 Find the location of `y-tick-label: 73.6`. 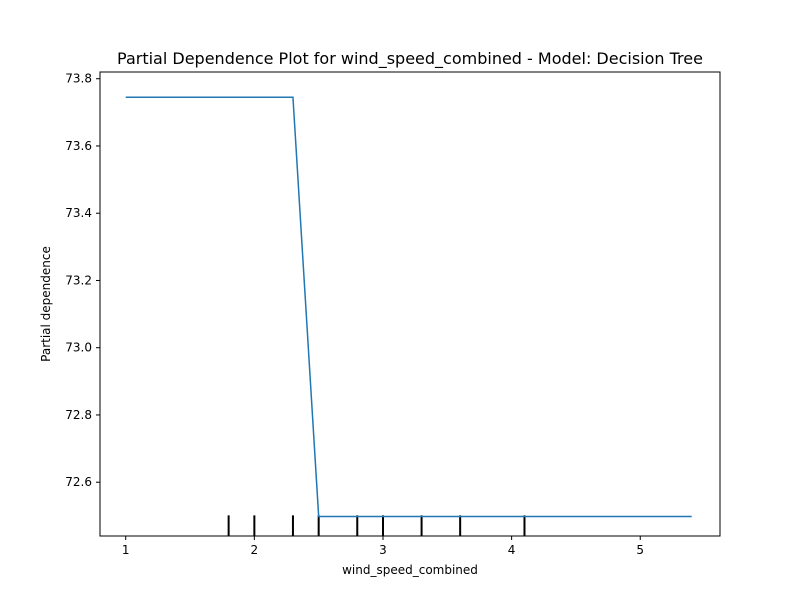

y-tick-label: 73.6 is located at coordinates (78, 146).